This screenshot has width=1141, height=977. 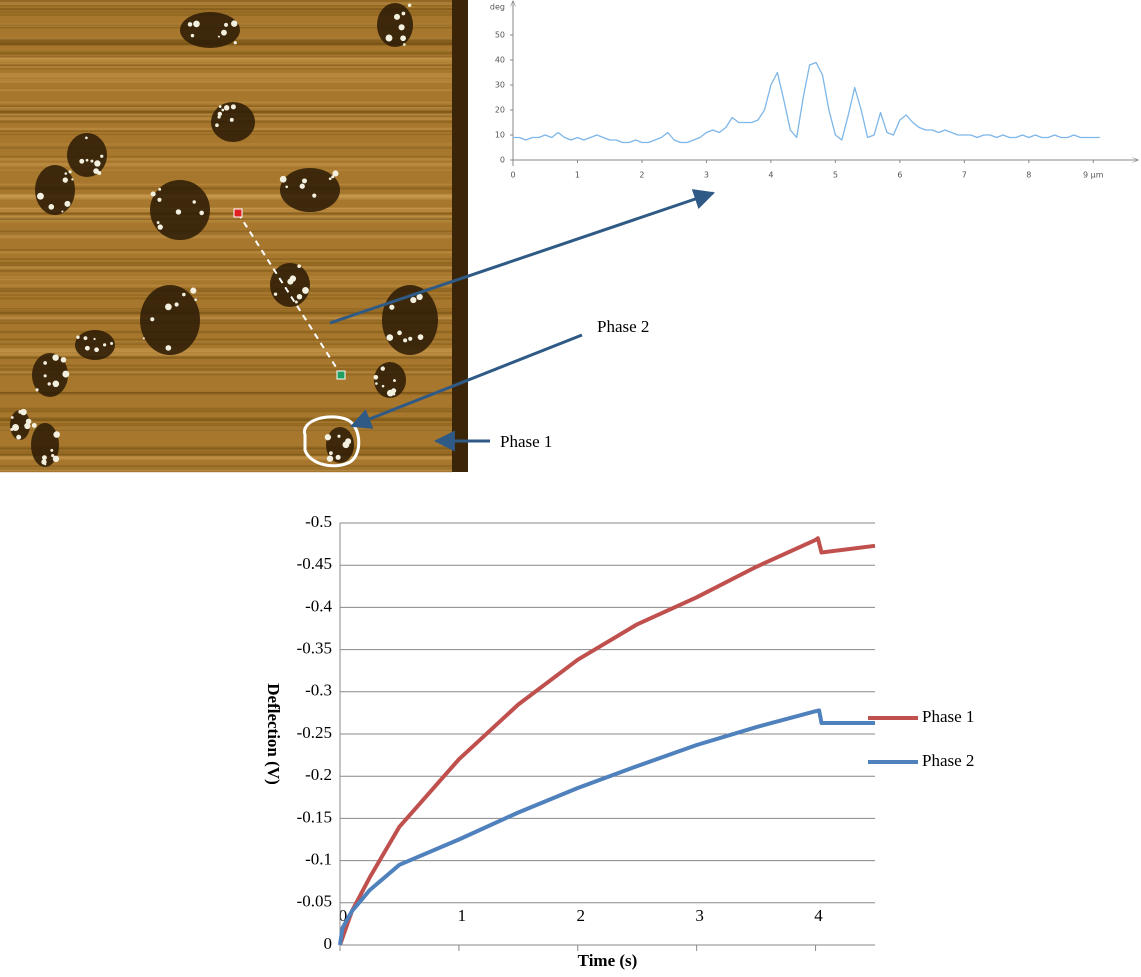 What do you see at coordinates (238, 213) in the screenshot?
I see `start-marker` at bounding box center [238, 213].